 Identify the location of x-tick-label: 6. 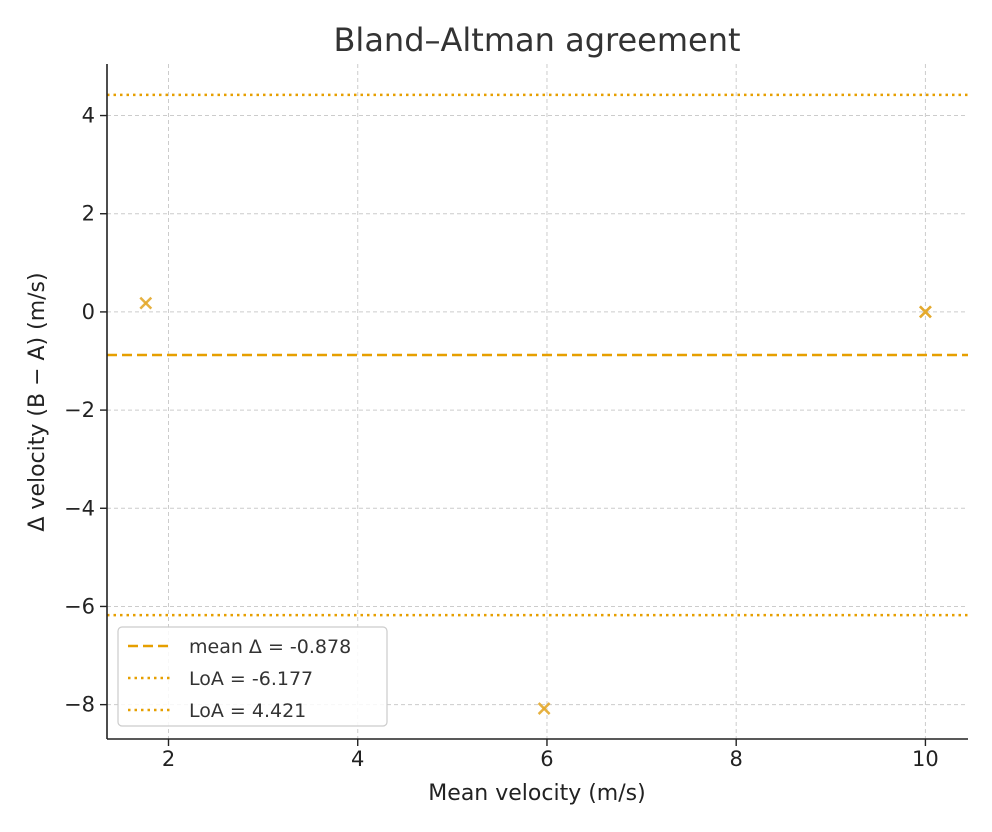
(546, 759).